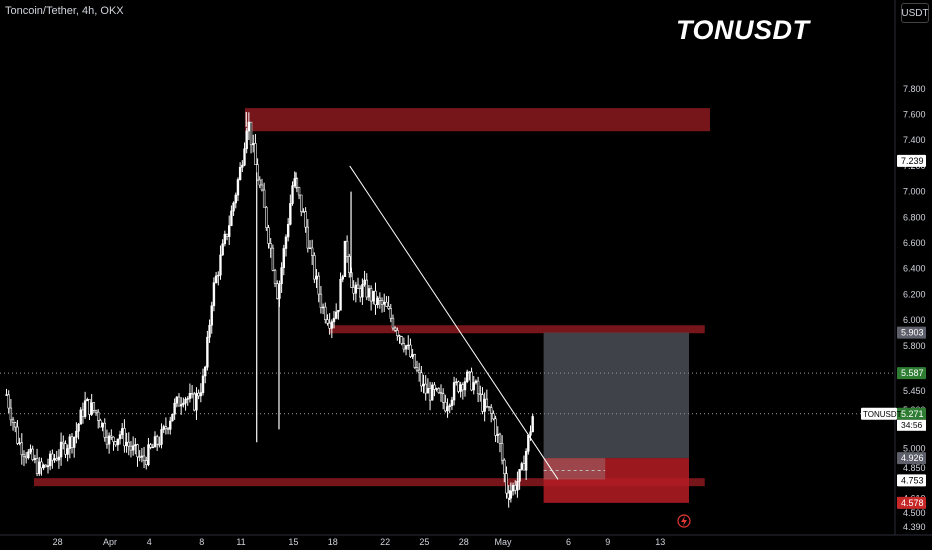 The width and height of the screenshot is (932, 550). Describe the element at coordinates (914, 89) in the screenshot. I see `y-tick-label: 7.800` at that location.